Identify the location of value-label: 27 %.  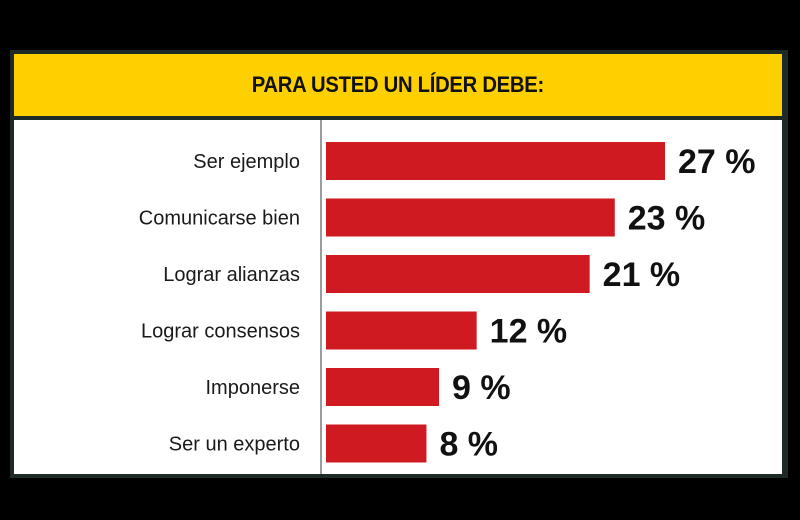
(717, 162).